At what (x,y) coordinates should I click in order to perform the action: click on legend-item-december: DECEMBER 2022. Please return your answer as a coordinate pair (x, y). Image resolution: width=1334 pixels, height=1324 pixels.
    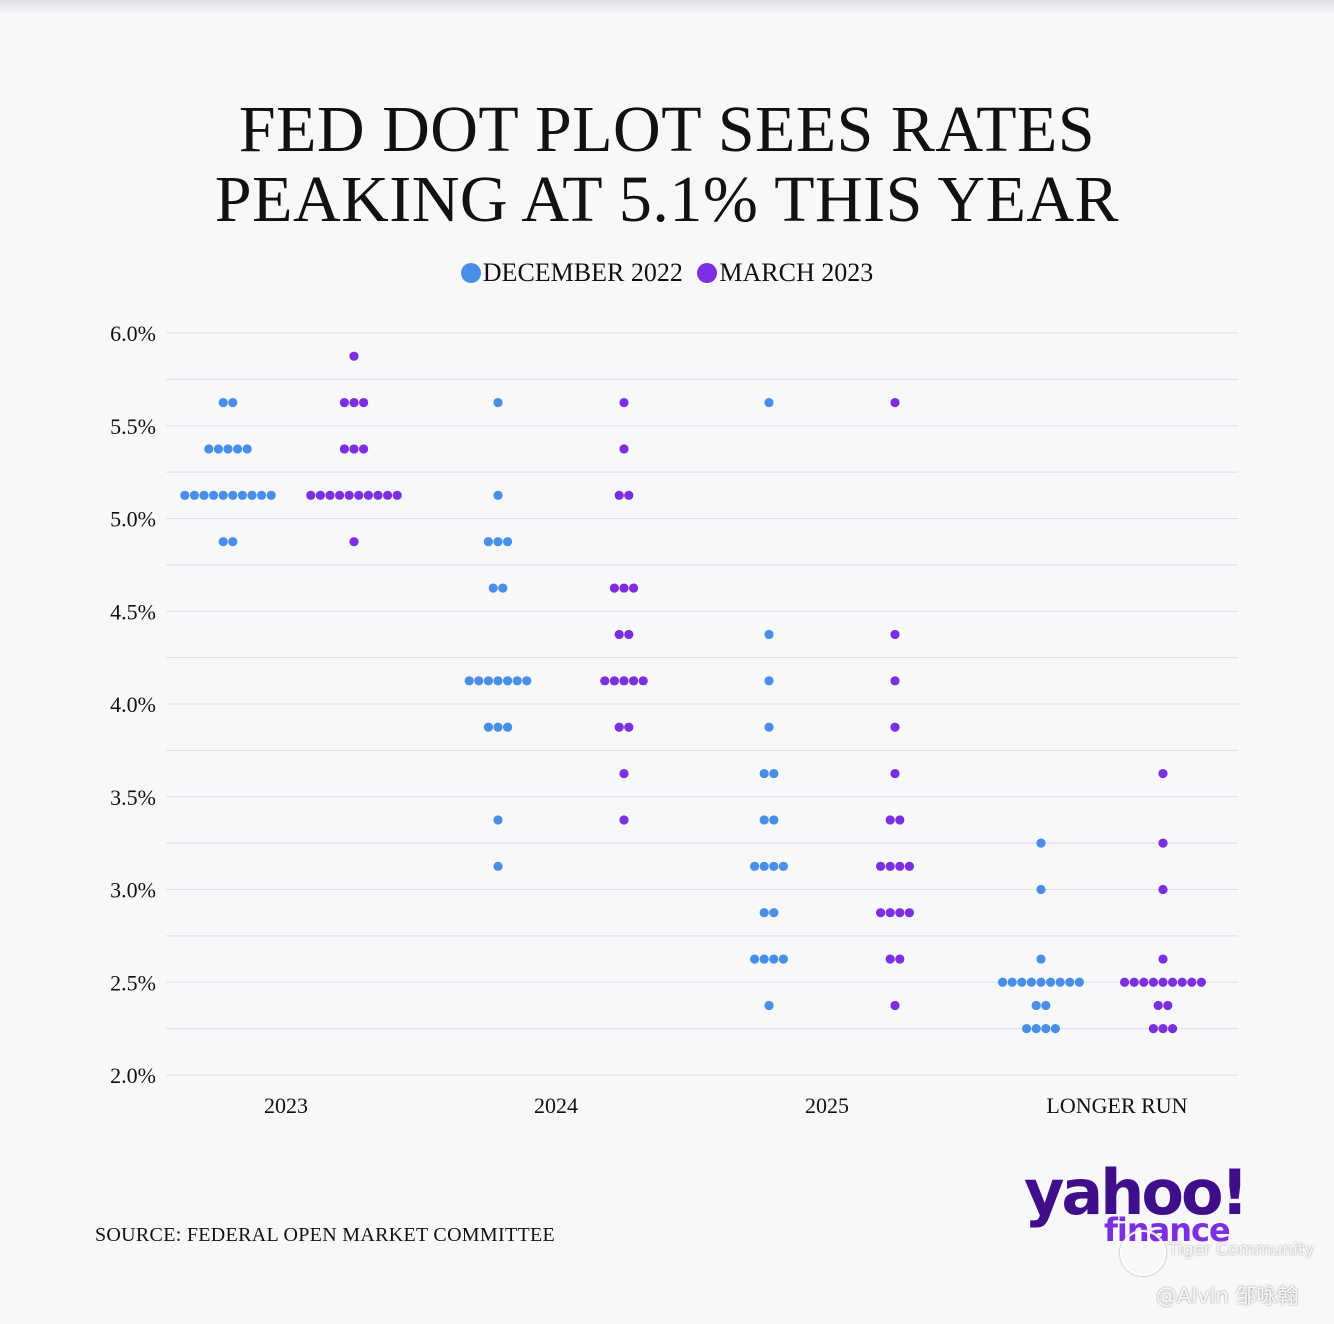
    Looking at the image, I should click on (571, 273).